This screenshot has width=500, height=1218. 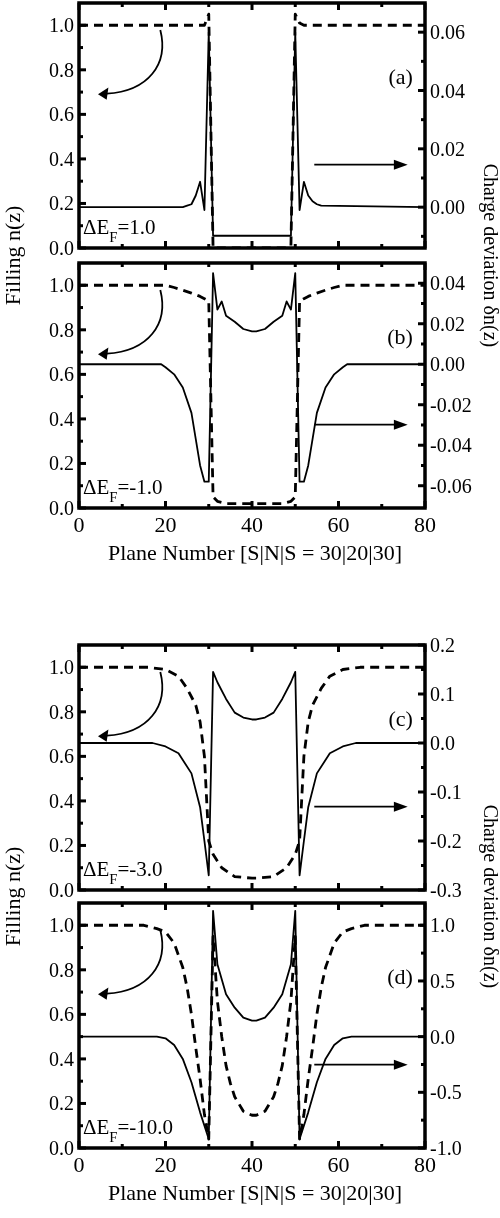 I want to click on annotation: (d), so click(x=400, y=976).